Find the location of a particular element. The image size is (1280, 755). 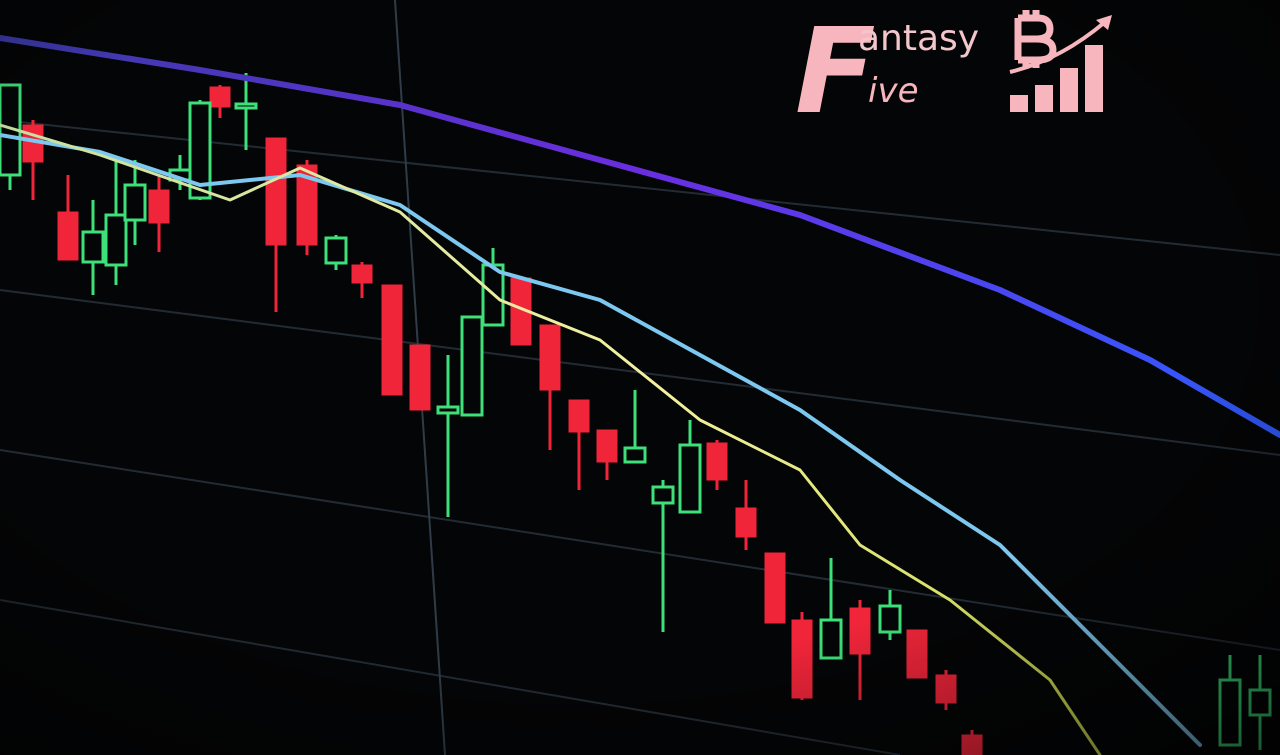

bitcoin-icon is located at coordinates (1035, 39).